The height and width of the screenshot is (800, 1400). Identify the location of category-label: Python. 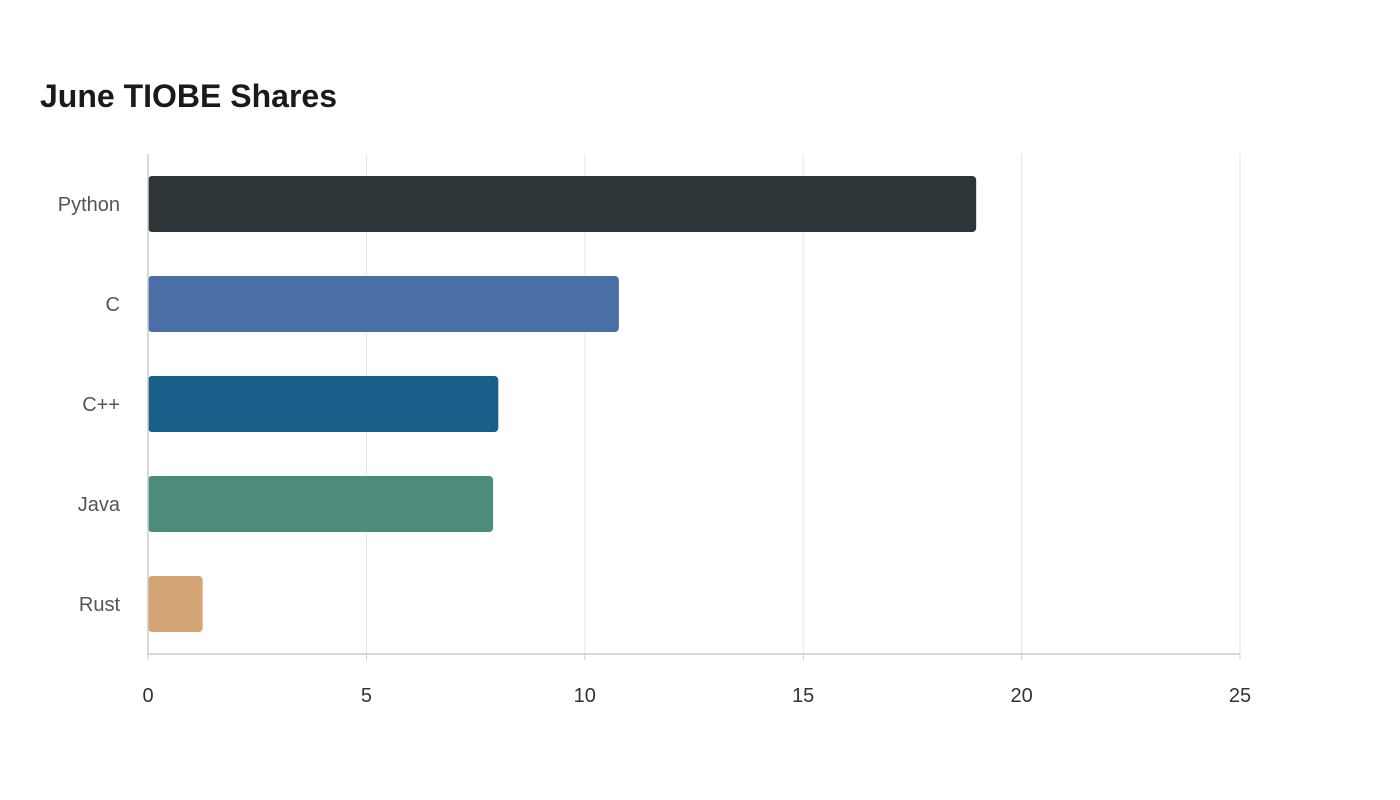
(89, 205).